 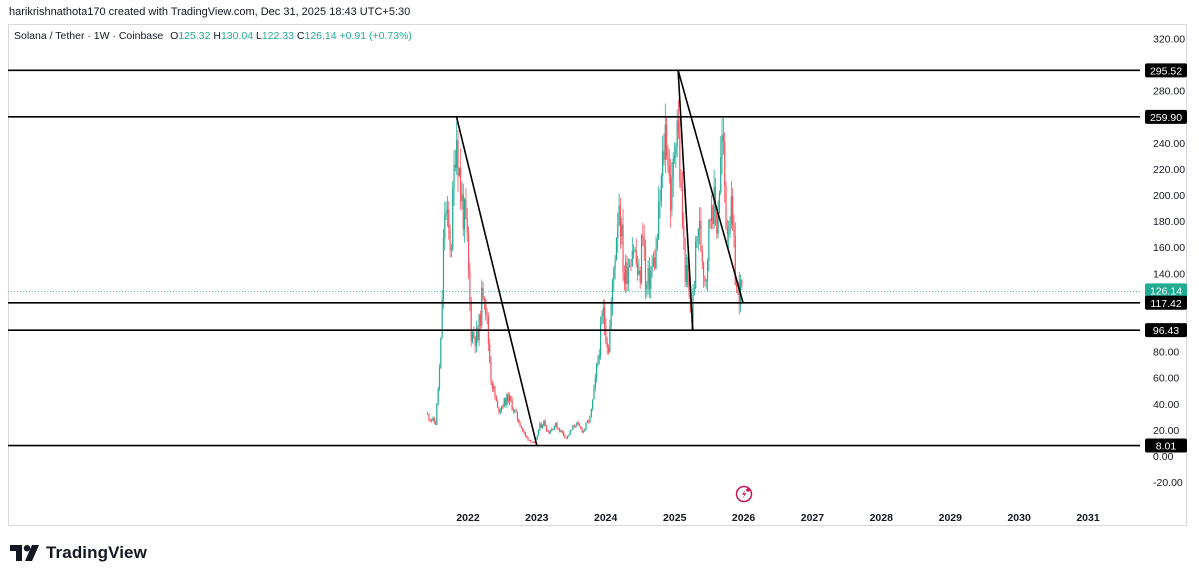 What do you see at coordinates (778, 518) in the screenshot?
I see `time-axis: 2022 2023 2024 2025 2026 2027 2028 2029 2030 2031` at bounding box center [778, 518].